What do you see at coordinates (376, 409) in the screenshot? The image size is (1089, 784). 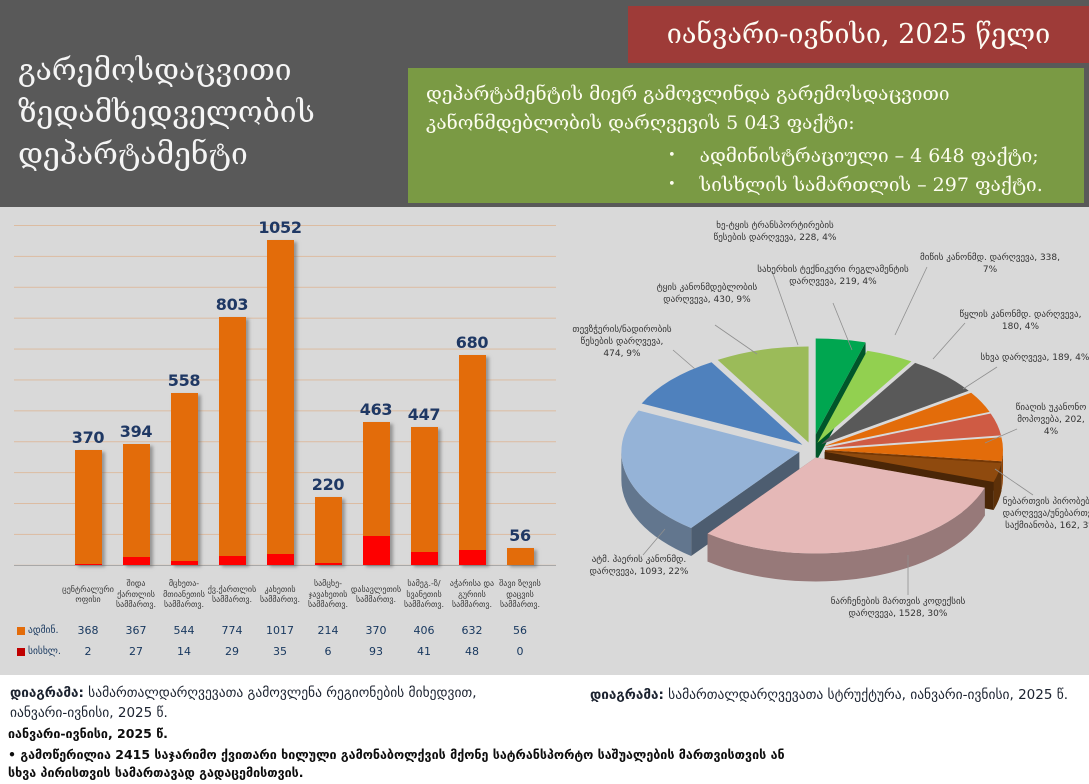 I see `bar-total-label: 463` at bounding box center [376, 409].